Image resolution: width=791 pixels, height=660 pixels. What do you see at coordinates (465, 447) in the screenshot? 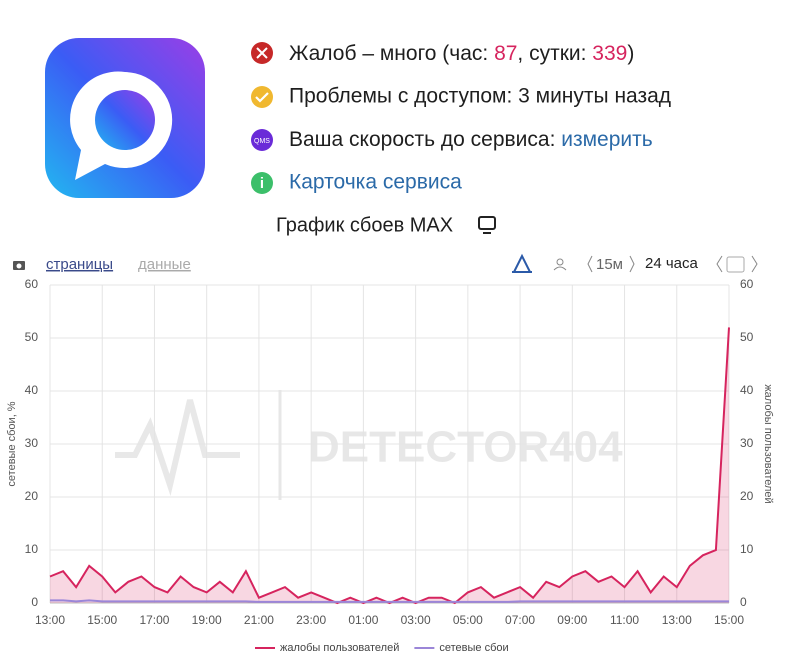
I see `watermark: DETECTOR404` at bounding box center [465, 447].